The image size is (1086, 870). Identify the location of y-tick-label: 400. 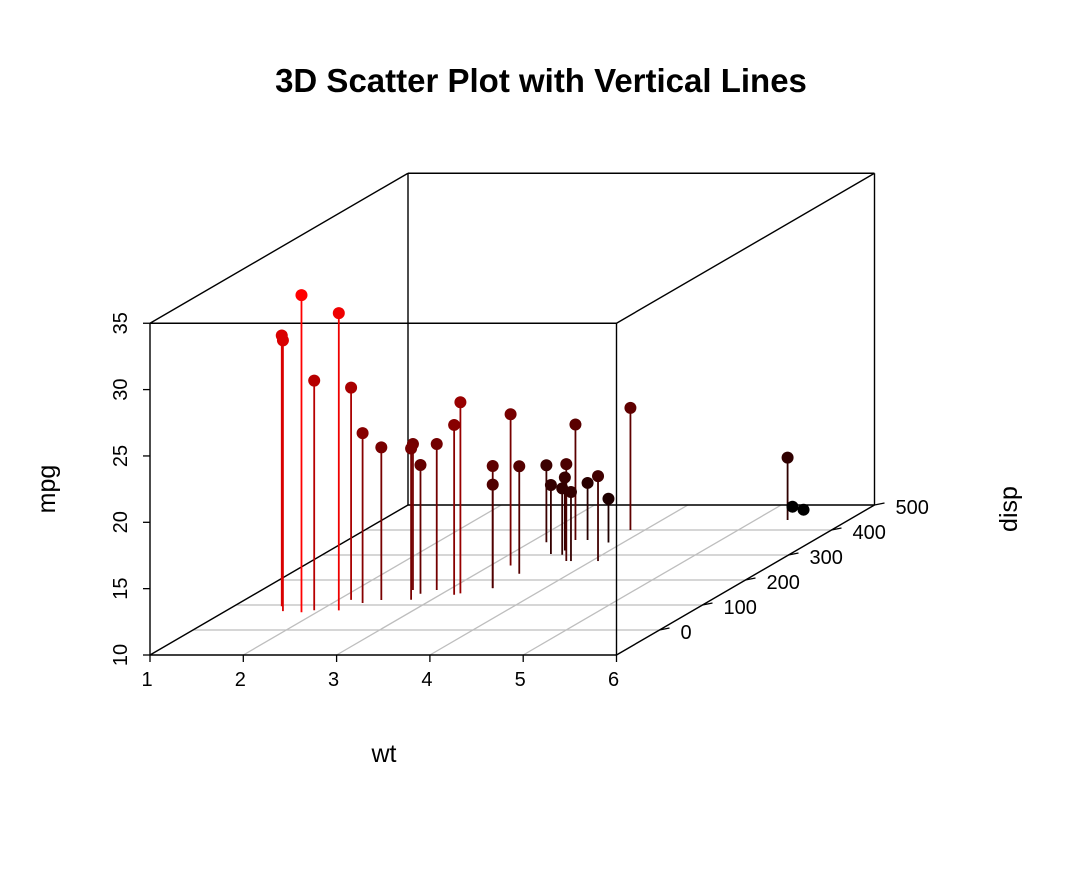
(869, 533).